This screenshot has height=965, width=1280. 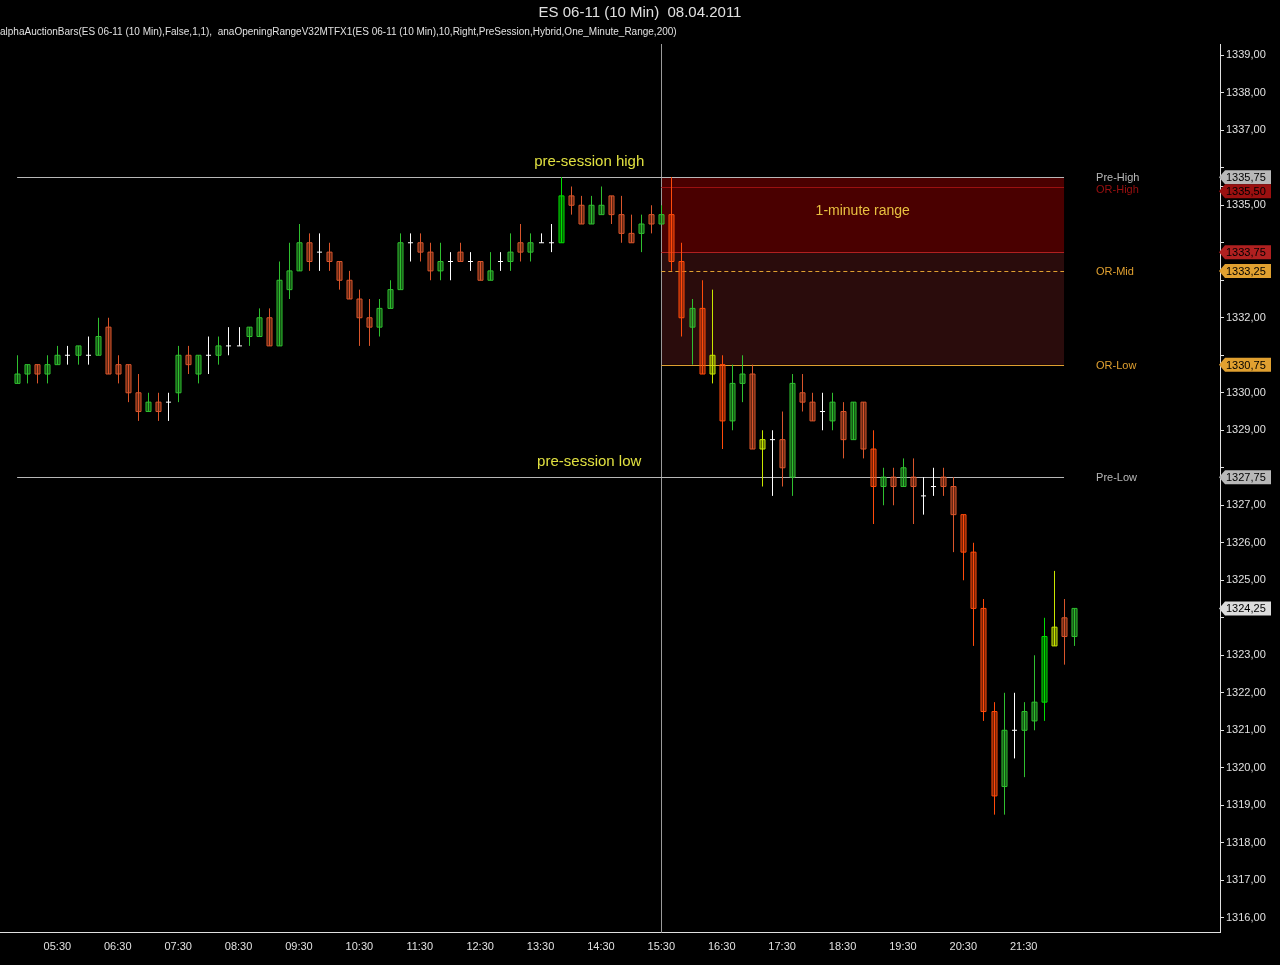 What do you see at coordinates (57, 946) in the screenshot?
I see `x-tick-label: 05:30` at bounding box center [57, 946].